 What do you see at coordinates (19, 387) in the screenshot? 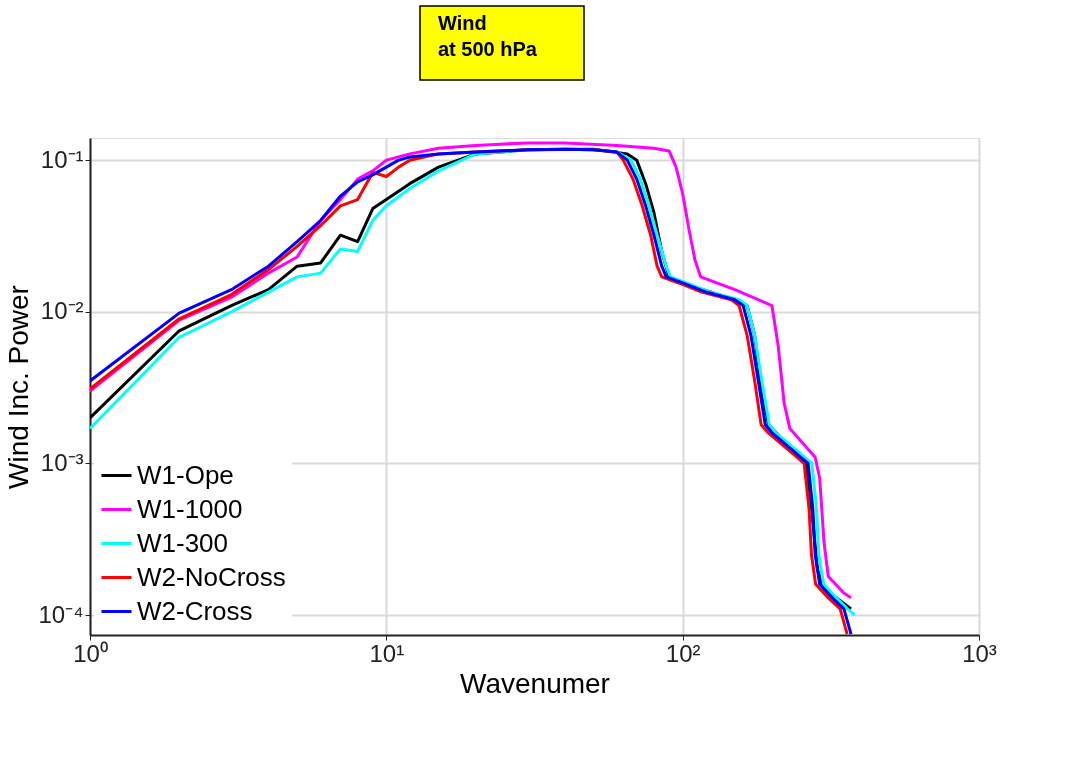
I see `y-axis-title: Wind Inc. Power` at bounding box center [19, 387].